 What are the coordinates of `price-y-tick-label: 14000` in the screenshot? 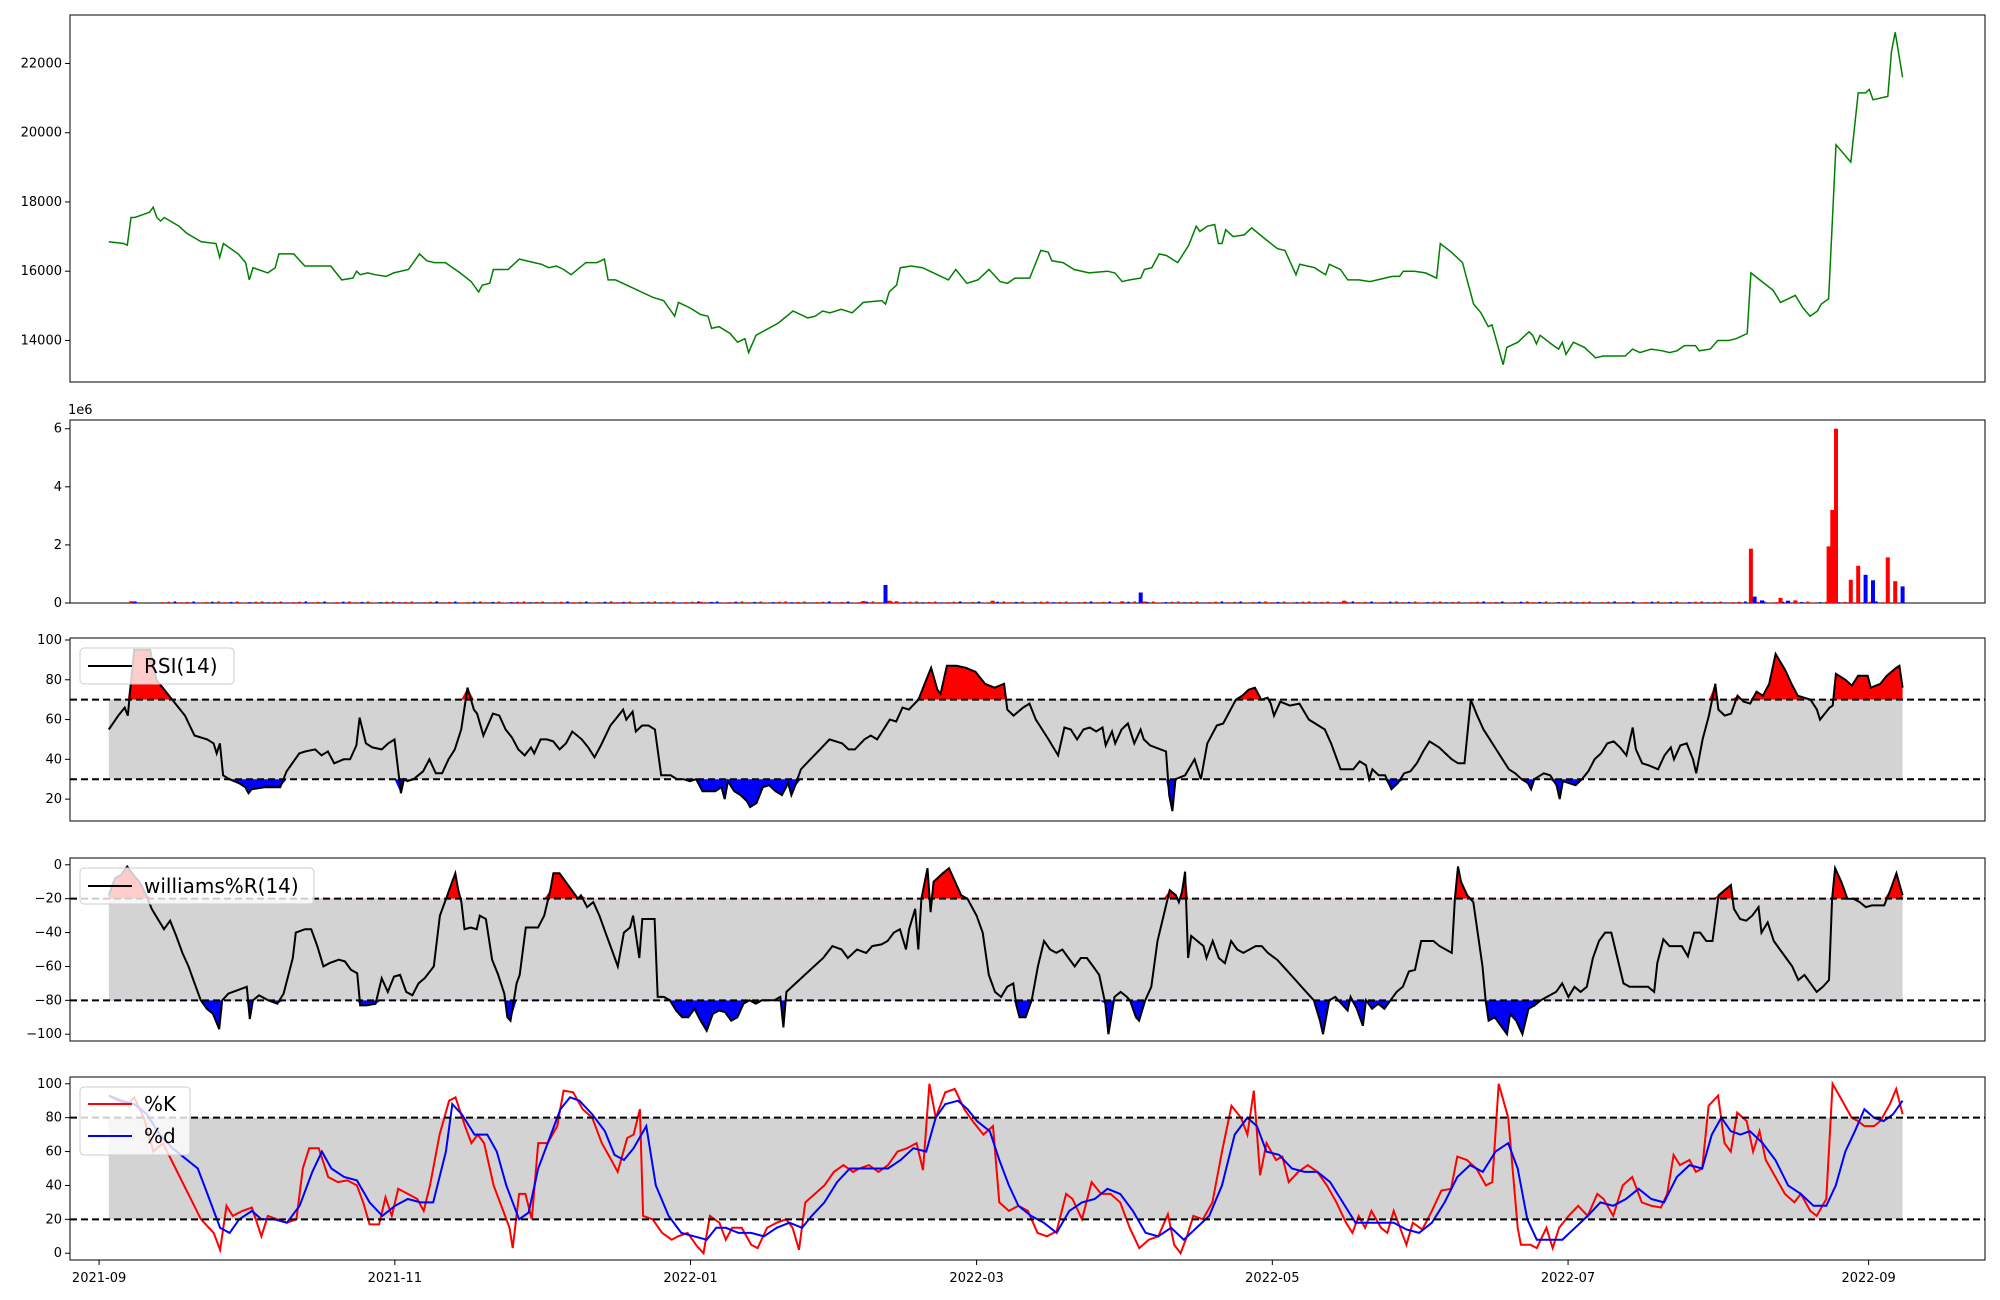 It's located at (41, 340).